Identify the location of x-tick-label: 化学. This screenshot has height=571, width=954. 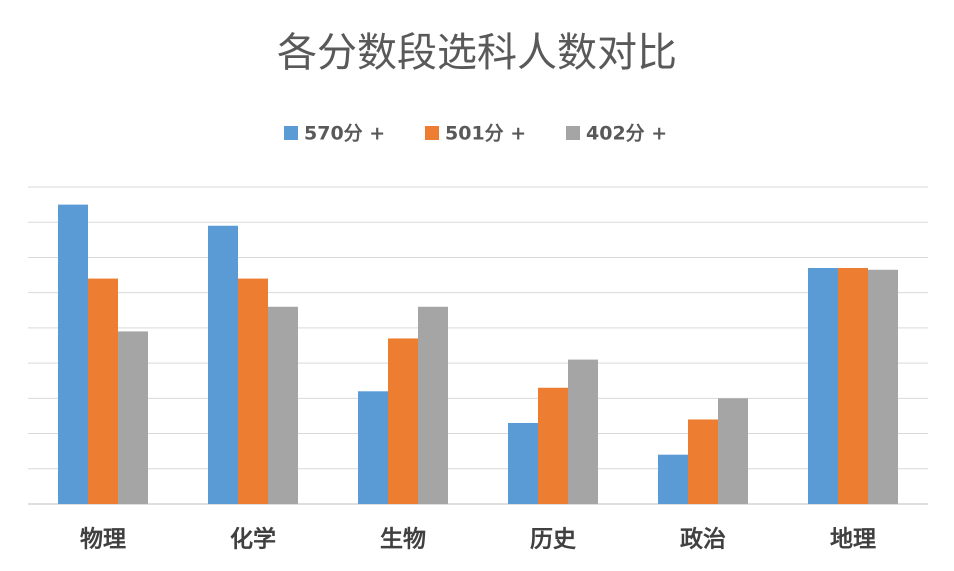
(253, 539).